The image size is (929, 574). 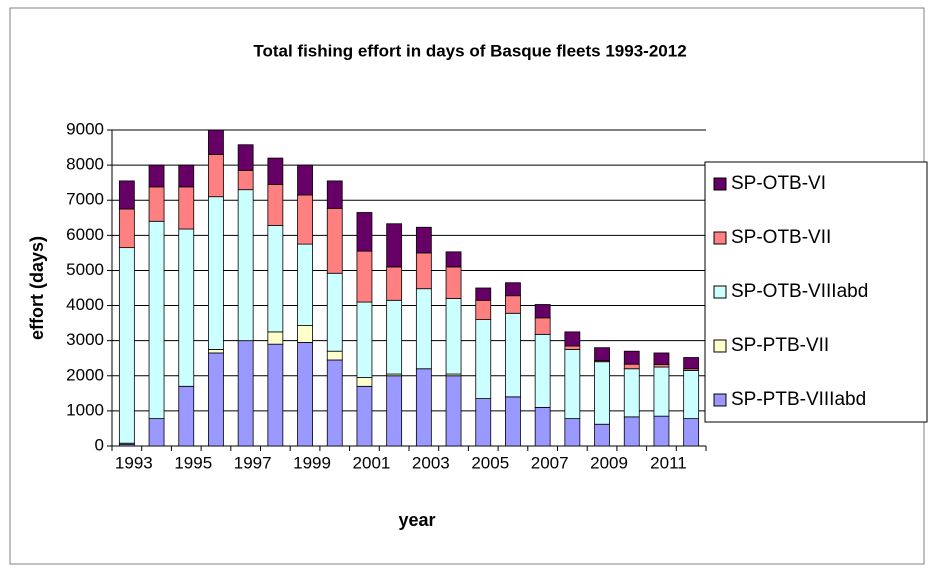 What do you see at coordinates (781, 237) in the screenshot?
I see `legend-label: SP-OTB-VII` at bounding box center [781, 237].